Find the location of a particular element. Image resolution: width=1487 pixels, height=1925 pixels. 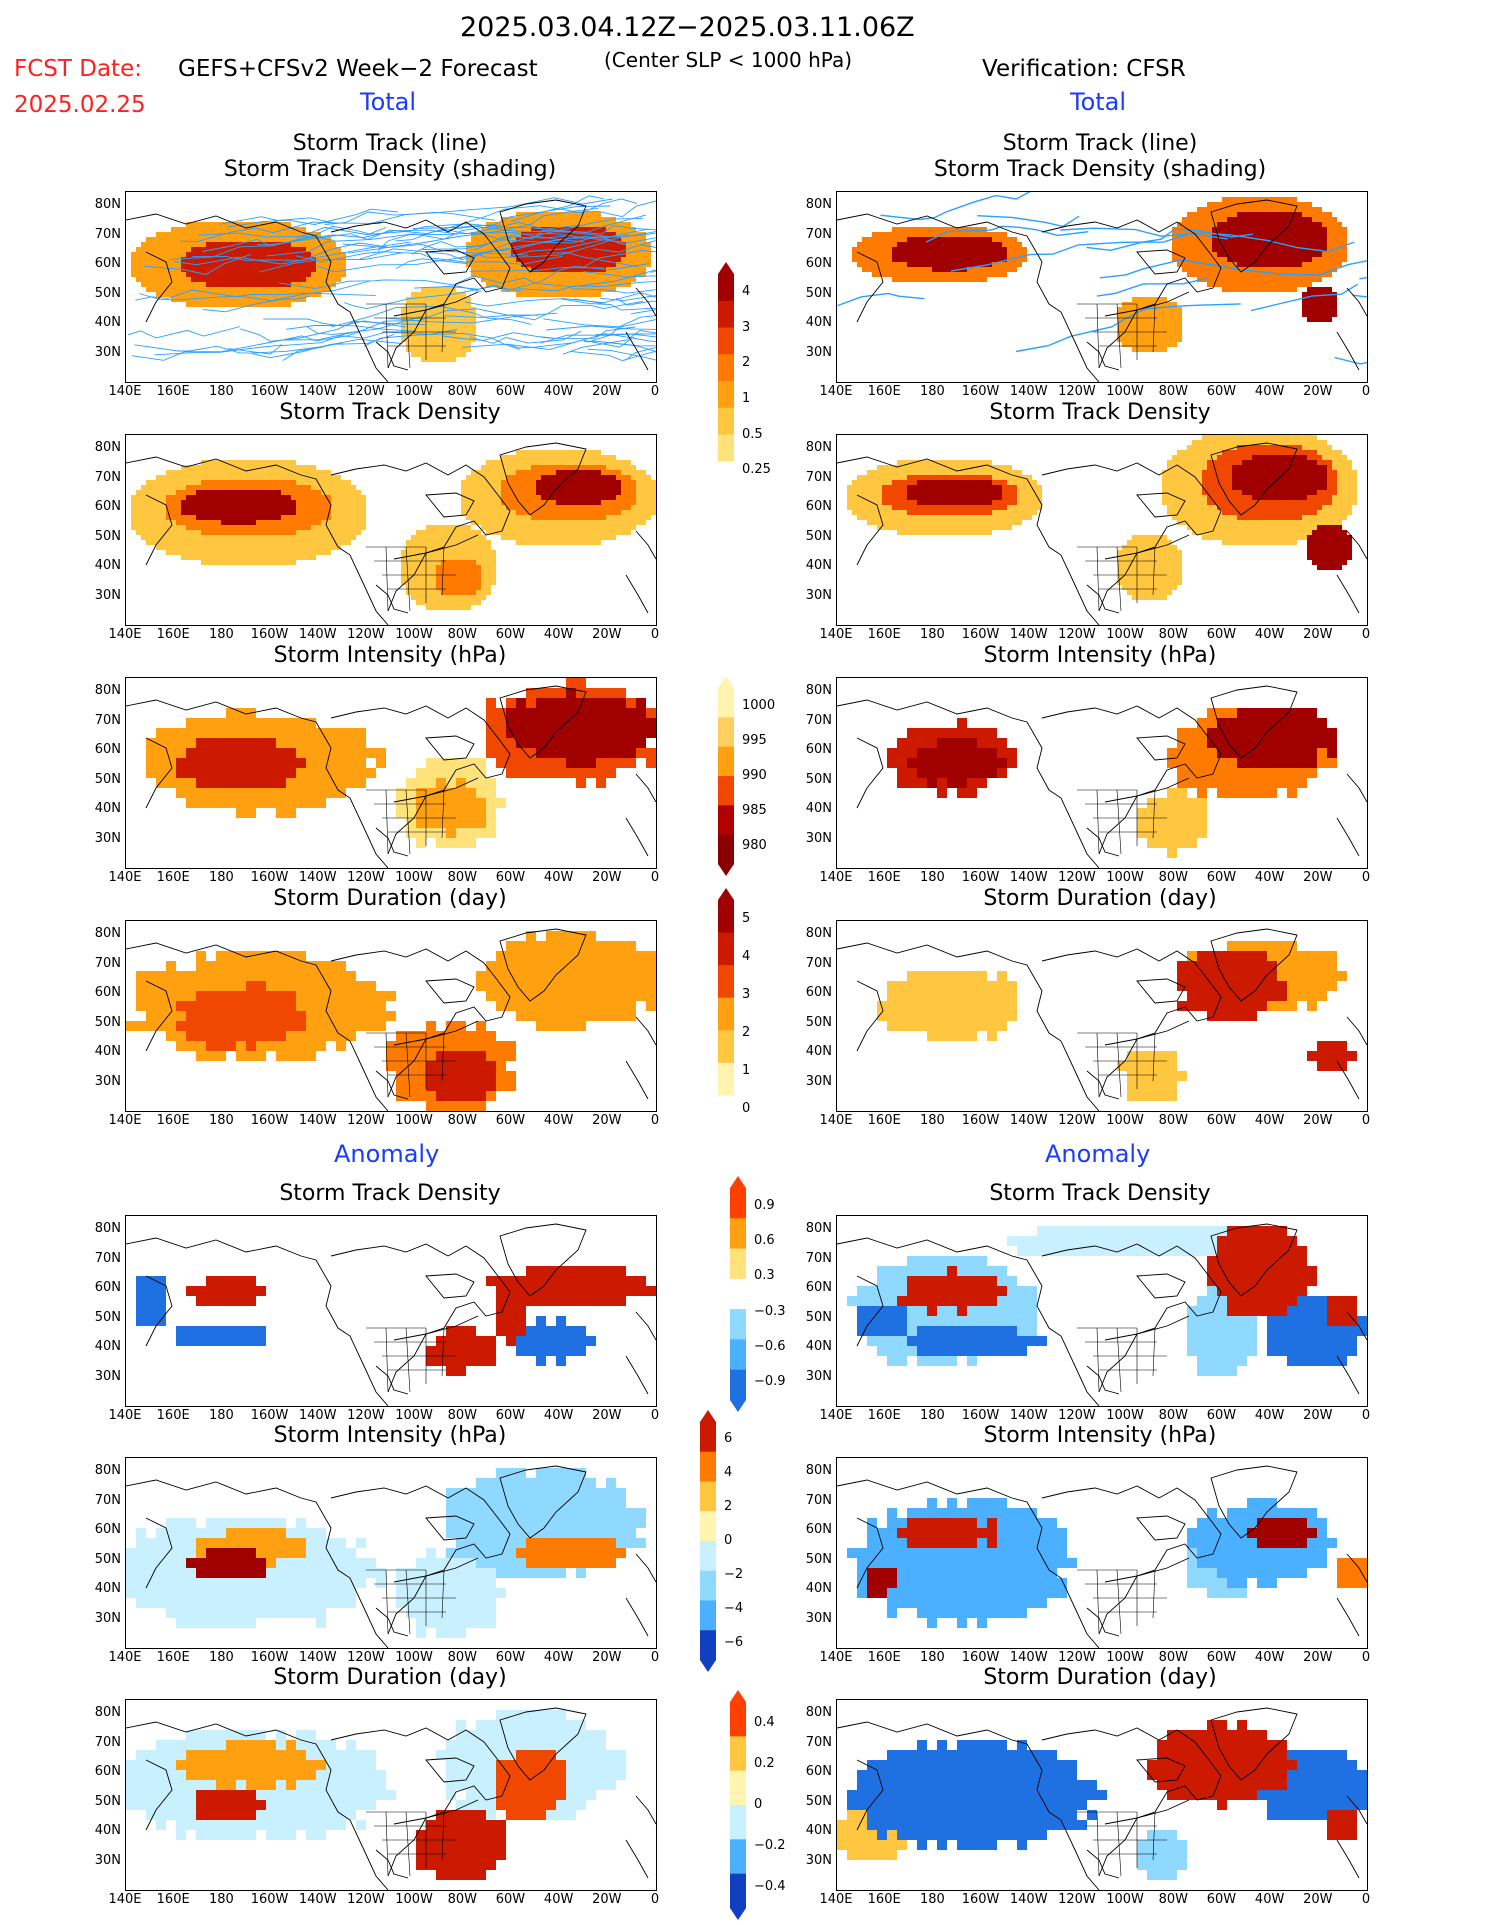

panel-title-track-line-left: Storm Track (line) is located at coordinates (390, 143).